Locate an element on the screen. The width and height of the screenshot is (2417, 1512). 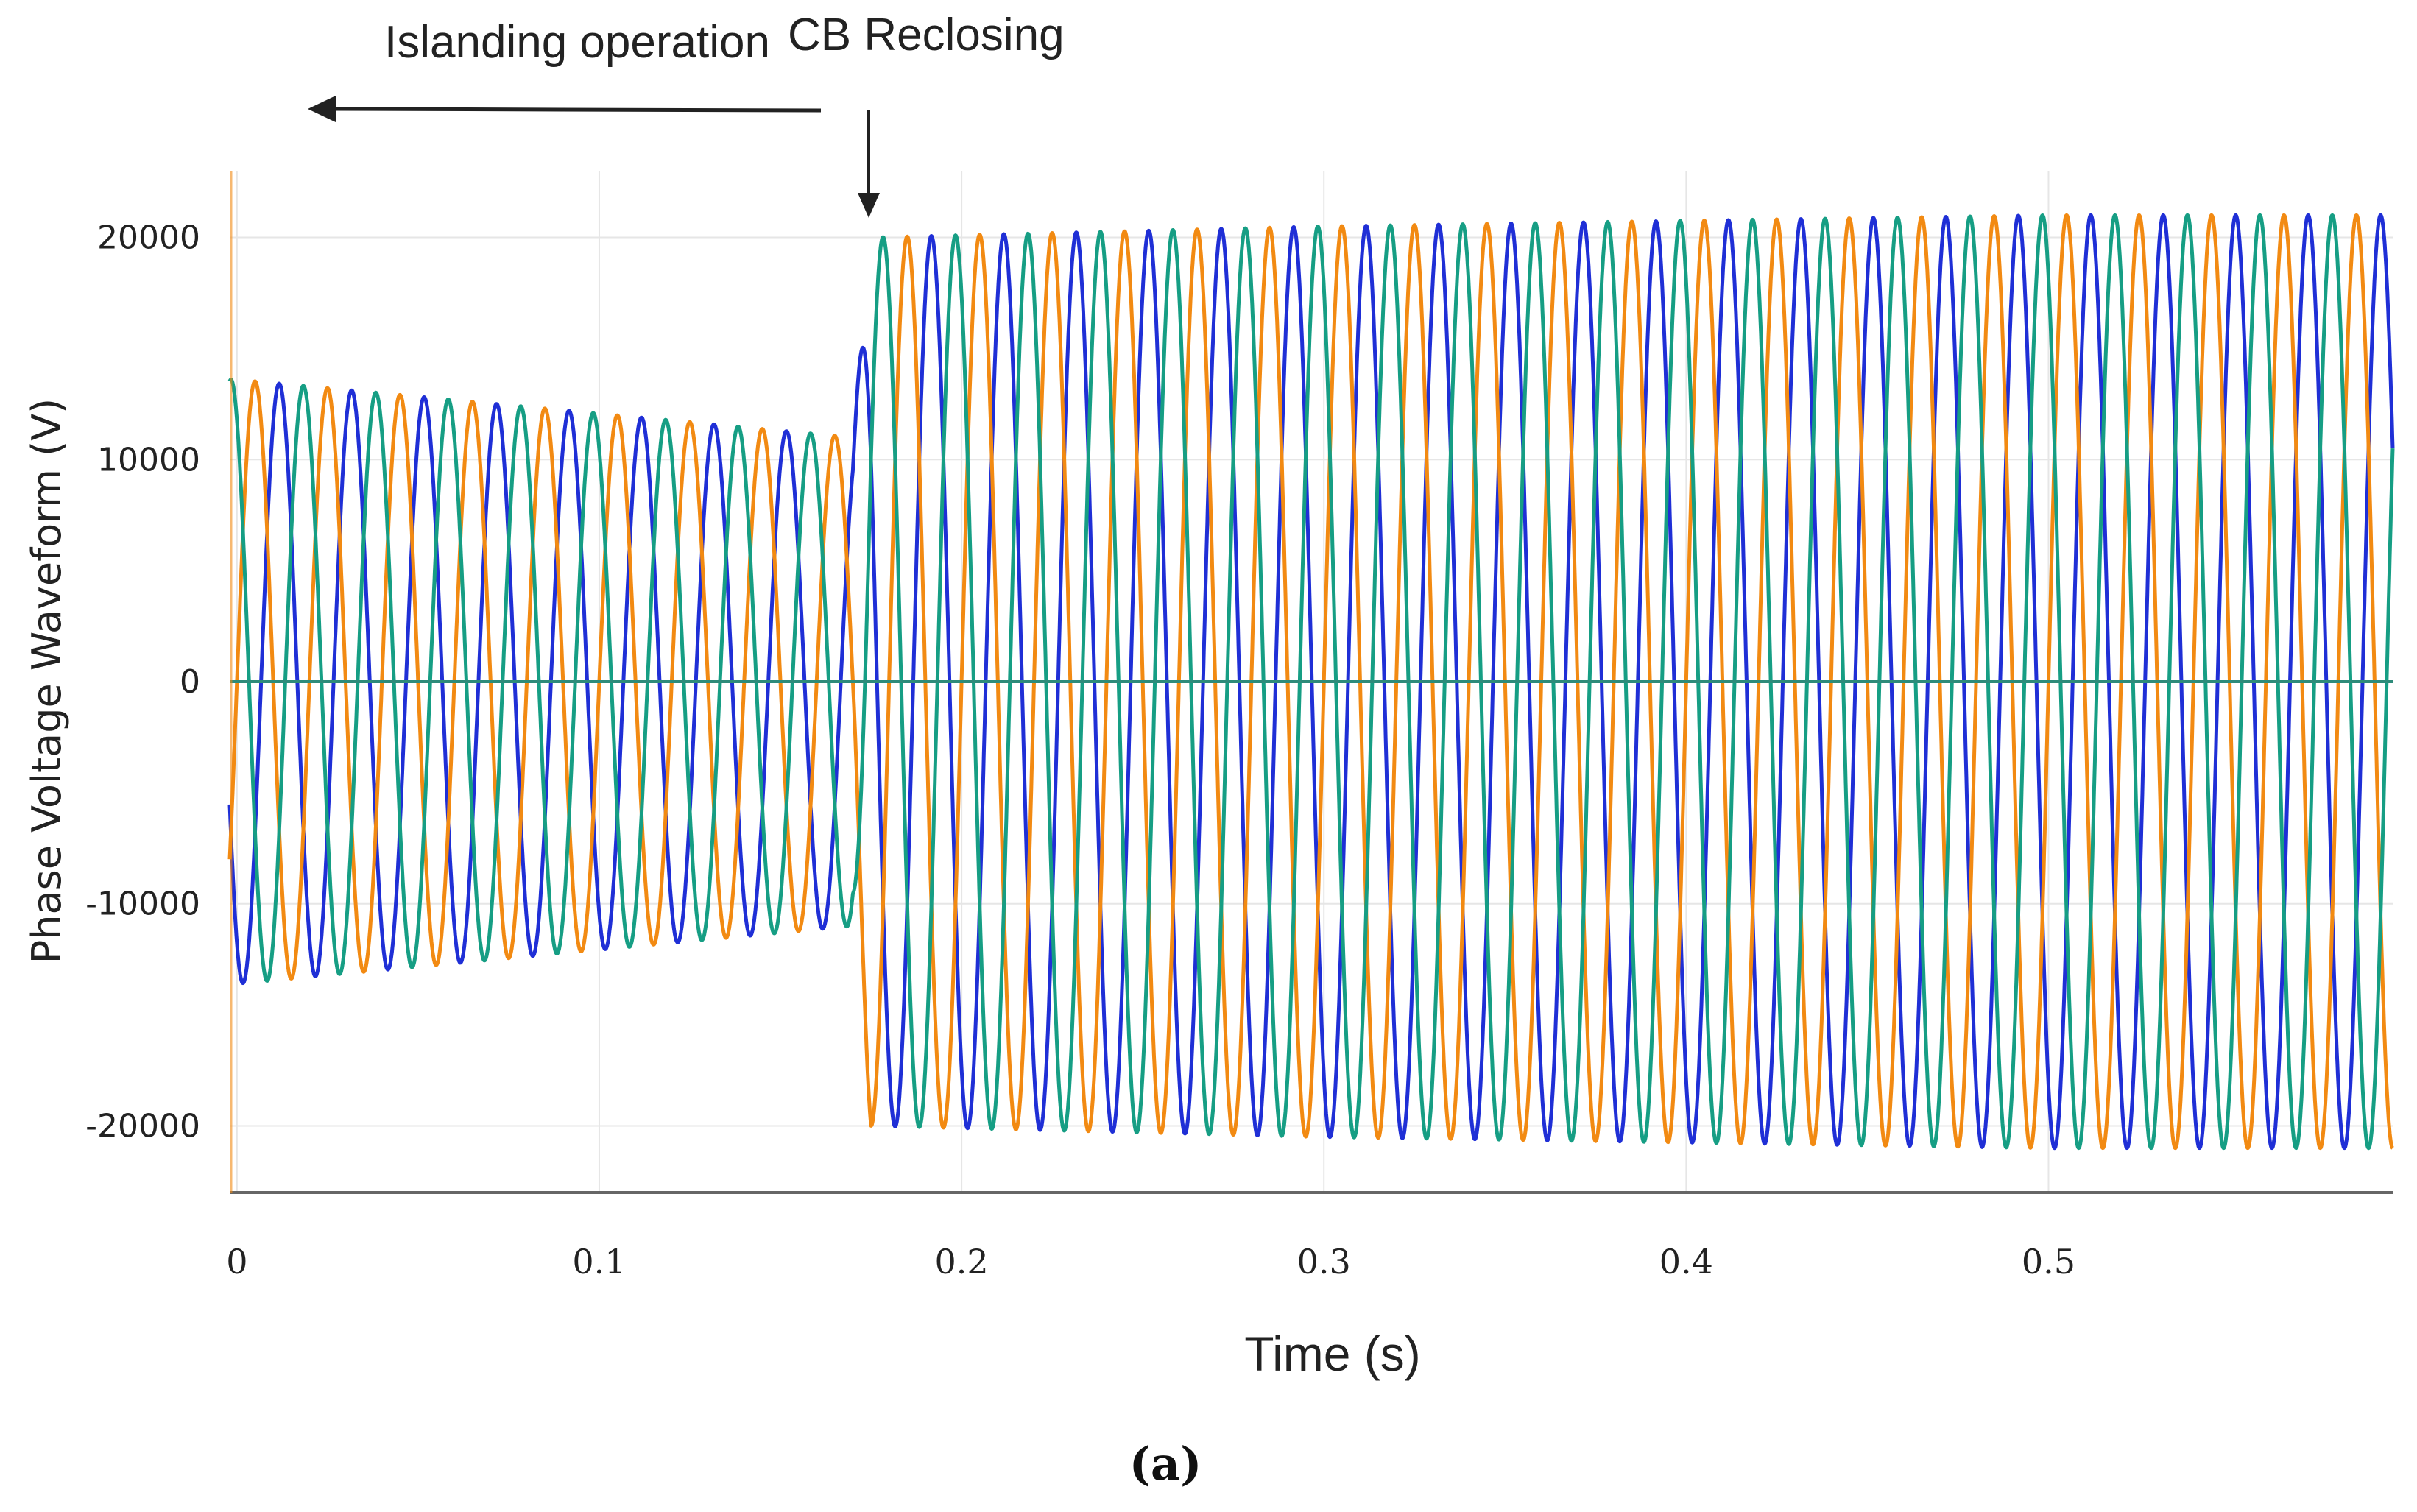
y-axis-label: Phase Voltage Waveform (V) is located at coordinates (47, 681).